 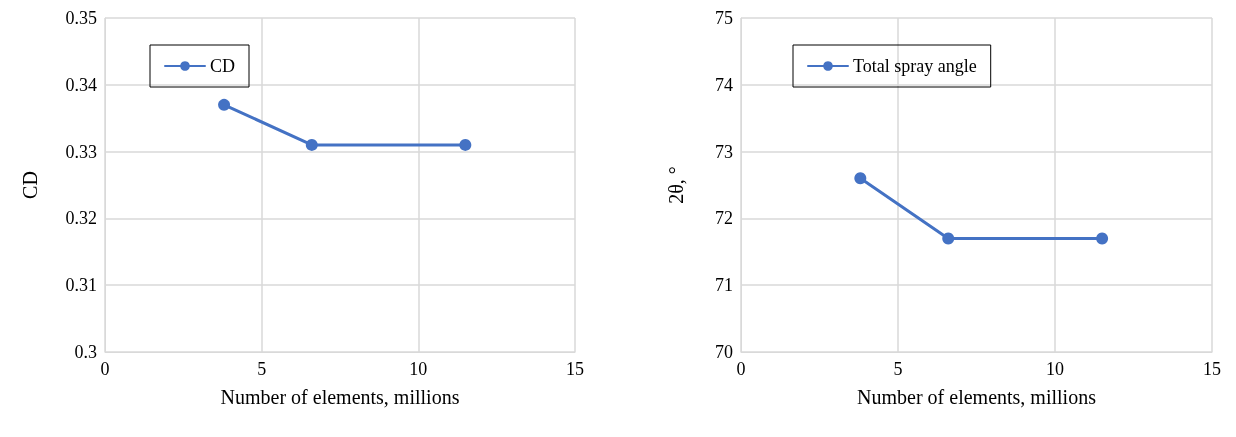 What do you see at coordinates (81, 84) in the screenshot?
I see `y-tick-label: 0.34` at bounding box center [81, 84].